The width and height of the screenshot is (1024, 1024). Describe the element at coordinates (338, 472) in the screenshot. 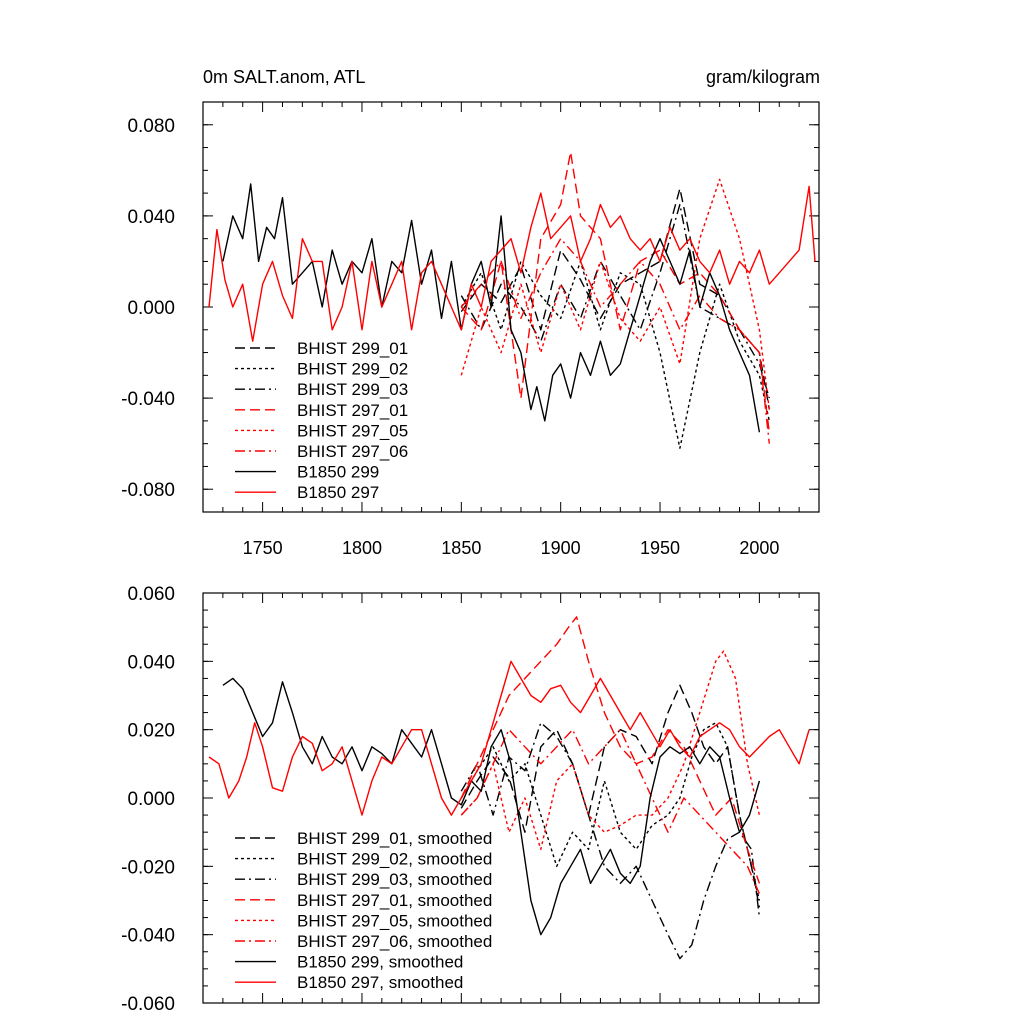

I see `legend-label: B1850 299` at that location.